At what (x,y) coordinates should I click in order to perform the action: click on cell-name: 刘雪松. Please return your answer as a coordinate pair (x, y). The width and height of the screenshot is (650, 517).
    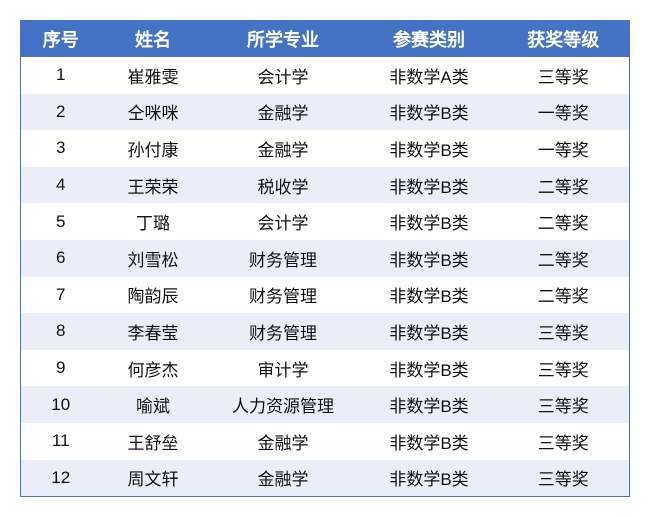
    Looking at the image, I should click on (153, 258).